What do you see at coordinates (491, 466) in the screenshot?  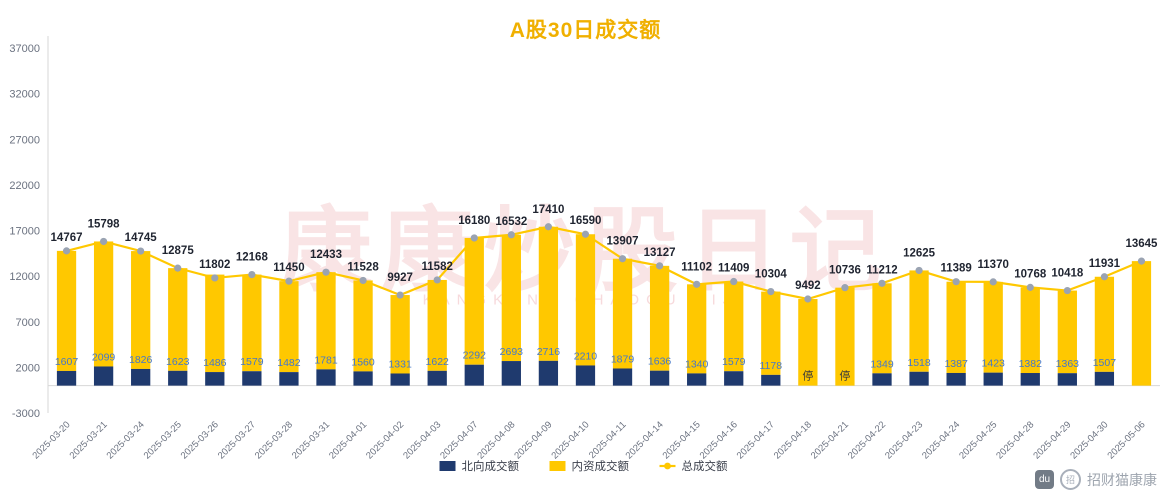 I see `legend-label: 北向成交额` at bounding box center [491, 466].